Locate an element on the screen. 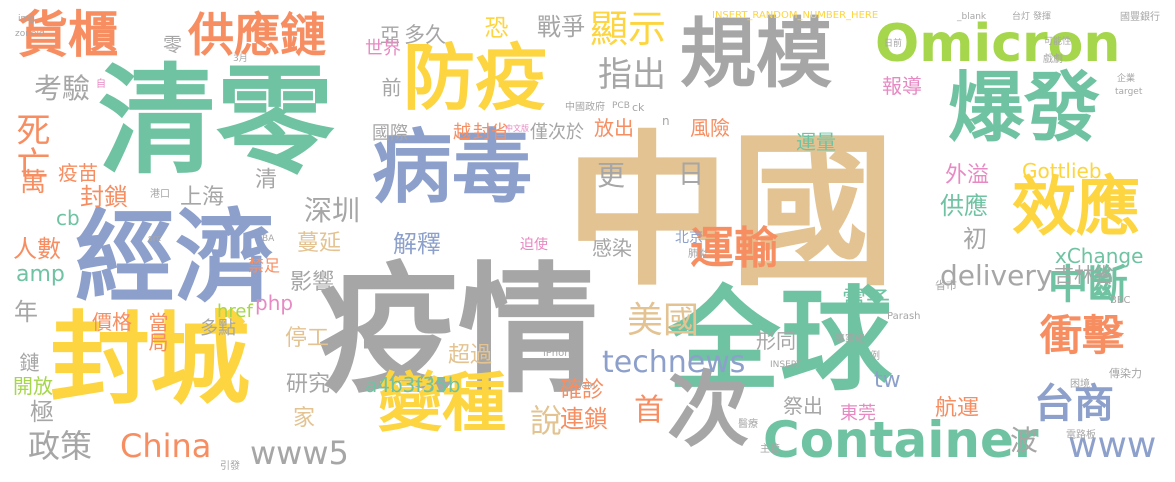 This screenshot has height=482, width=1175. cloud-word: Gottlieb is located at coordinates (1062, 171).